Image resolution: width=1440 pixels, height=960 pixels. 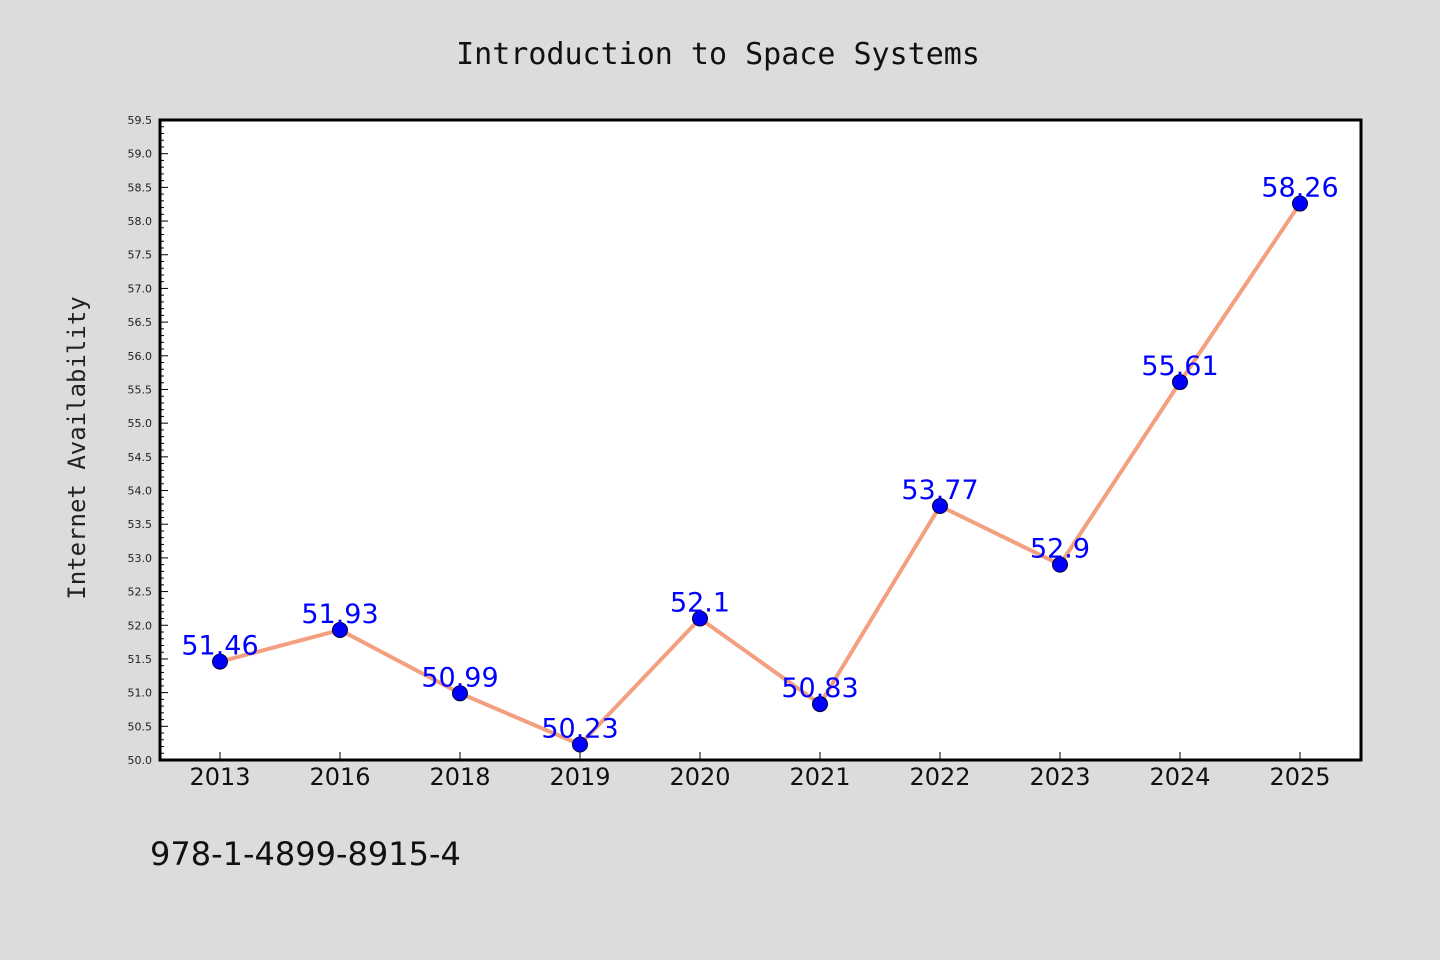 I want to click on y-tick-label: 57.5, so click(x=140, y=255).